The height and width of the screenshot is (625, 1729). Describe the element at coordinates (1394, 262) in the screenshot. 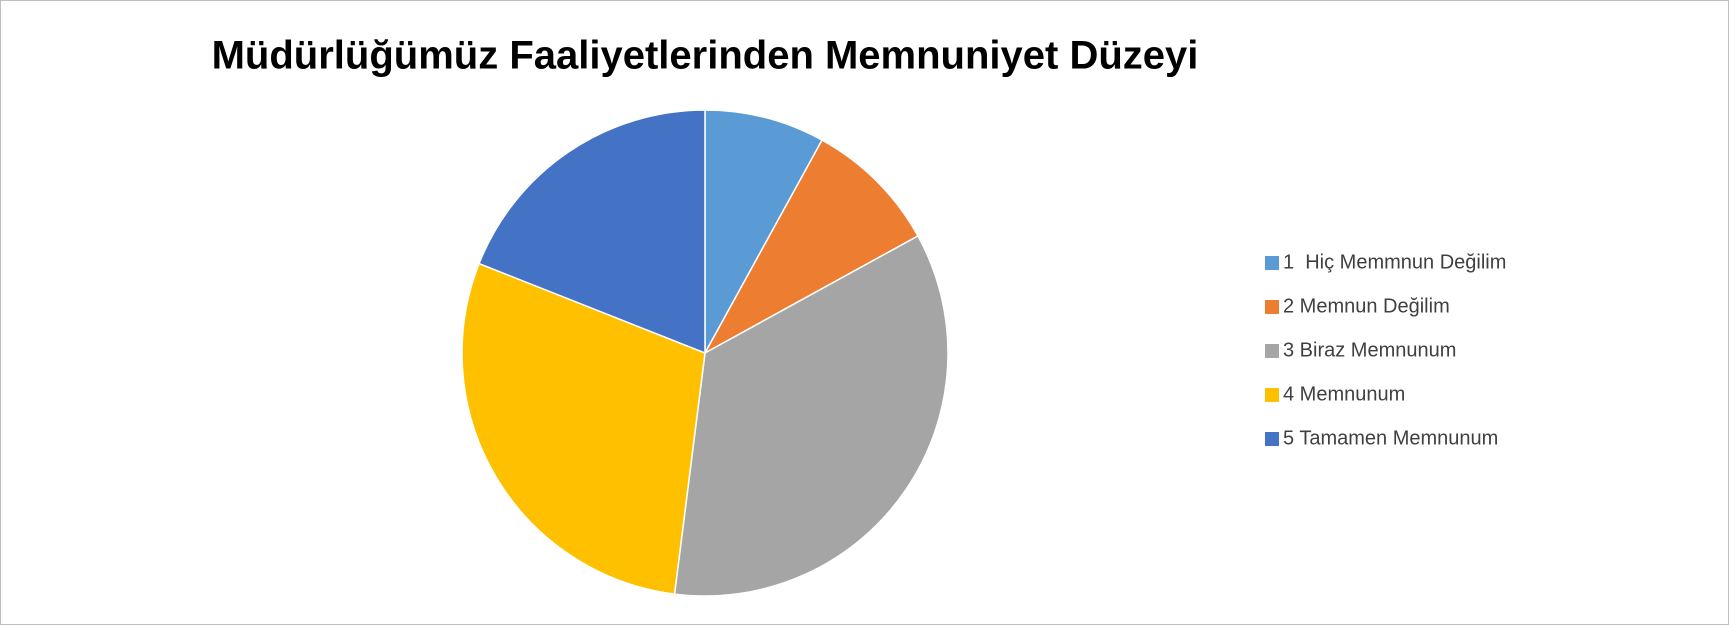

I see `legend-label: 1 Hiç Memmnun Değilim` at that location.